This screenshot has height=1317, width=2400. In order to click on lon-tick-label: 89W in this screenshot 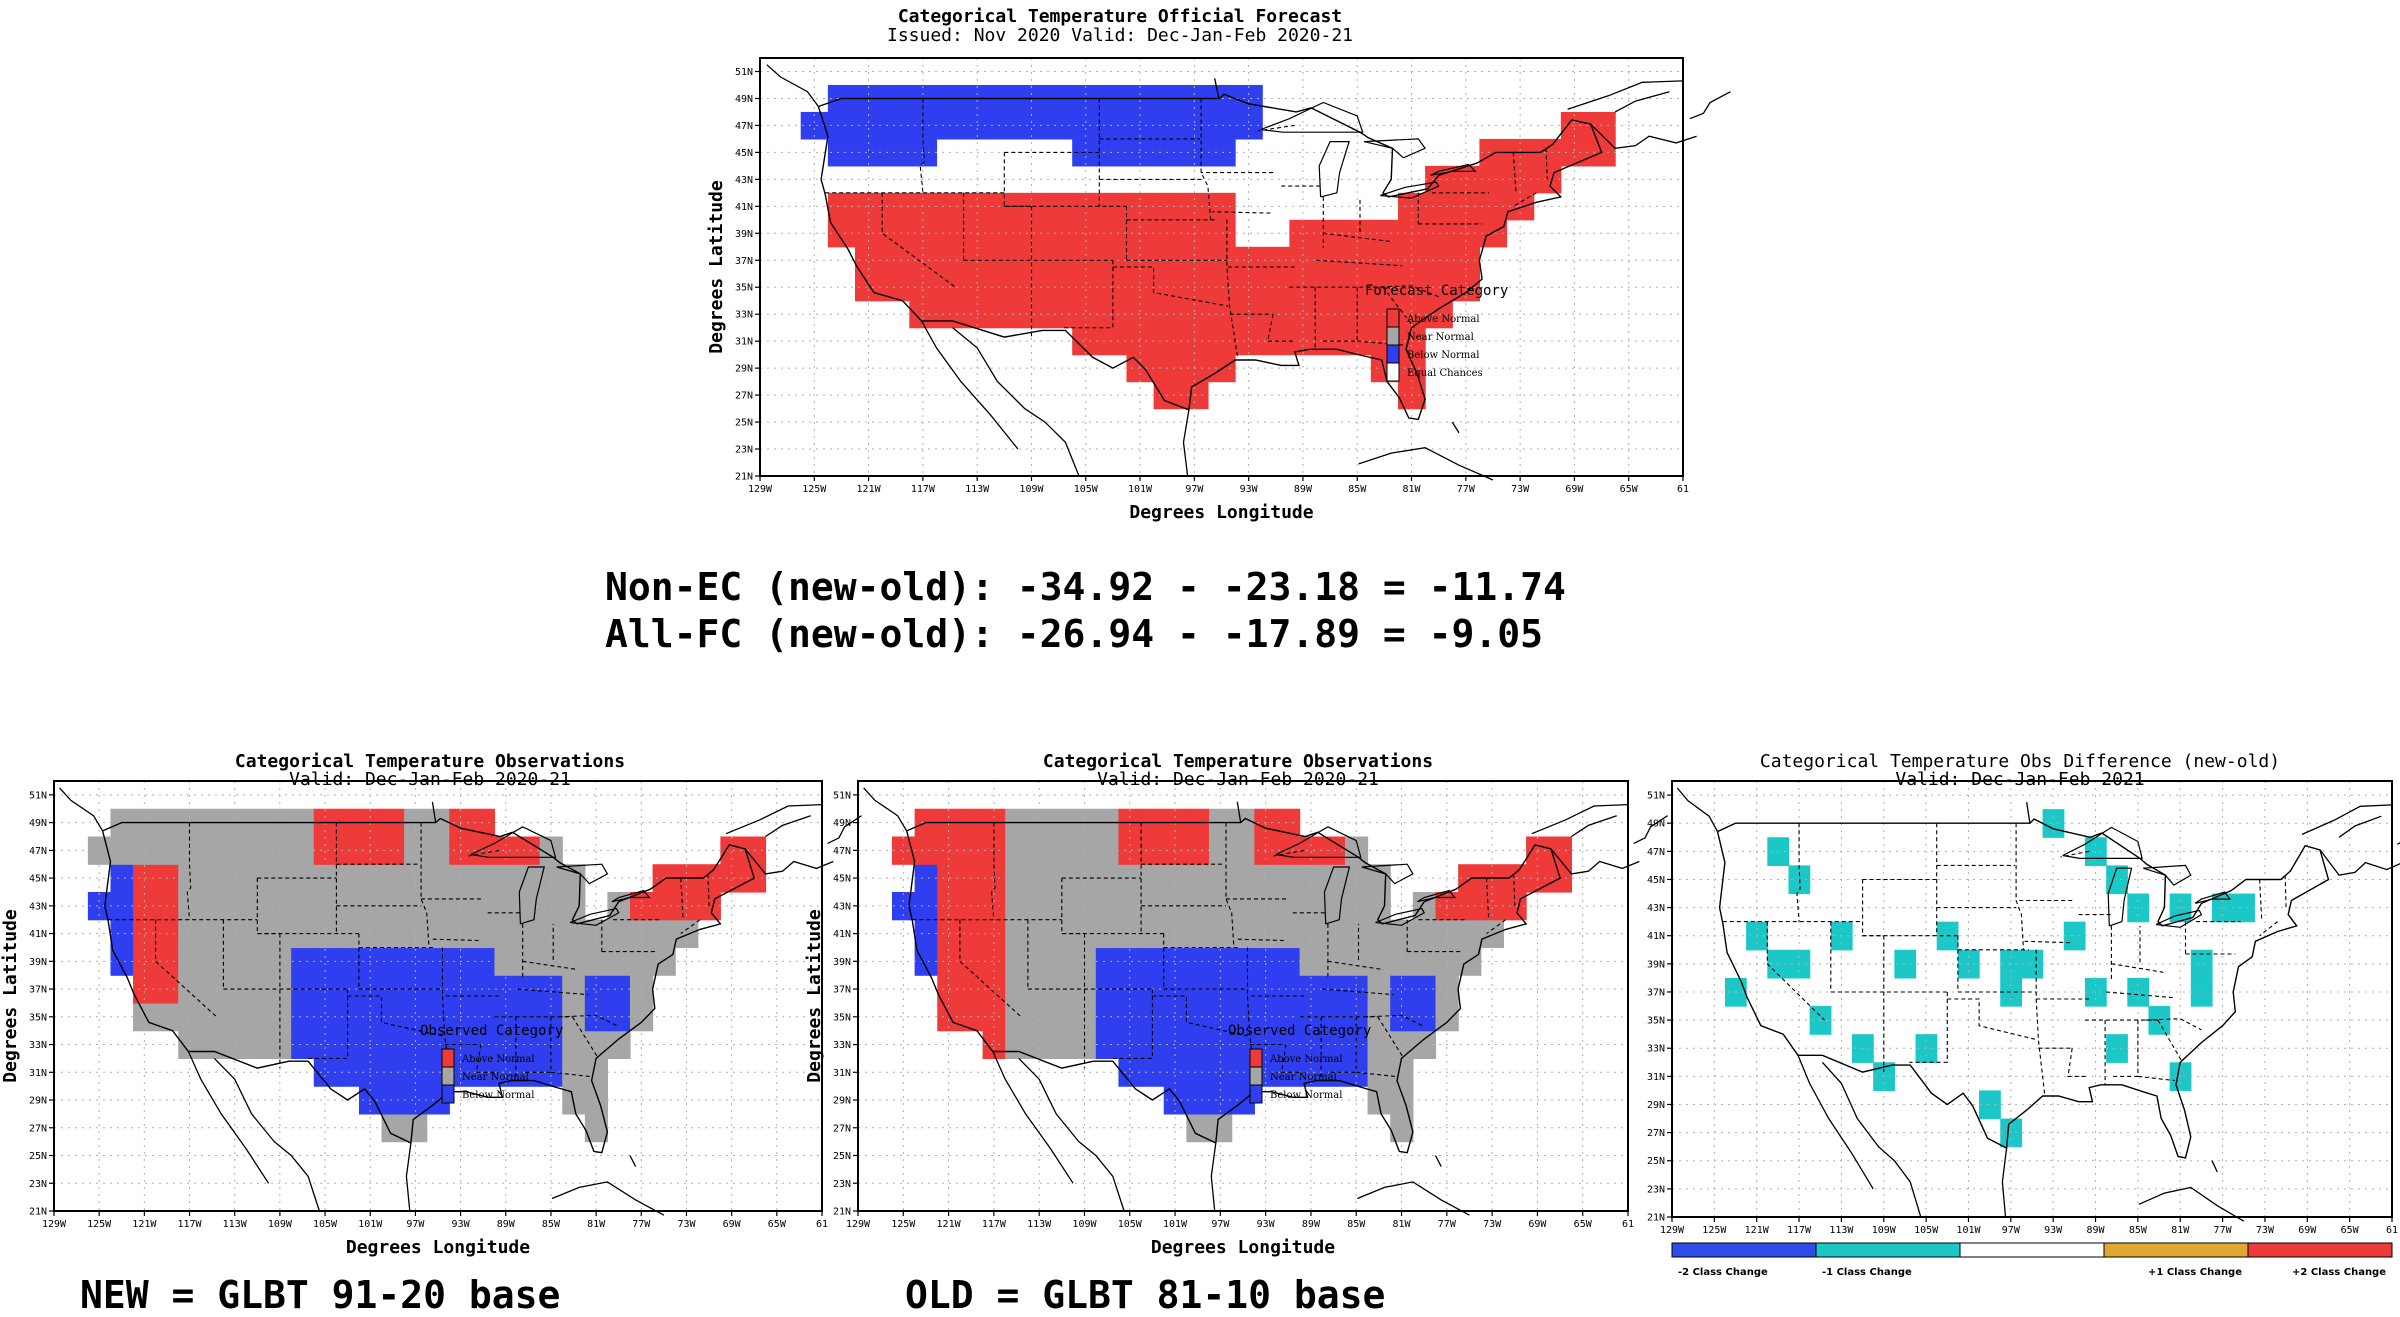, I will do `click(1303, 489)`.